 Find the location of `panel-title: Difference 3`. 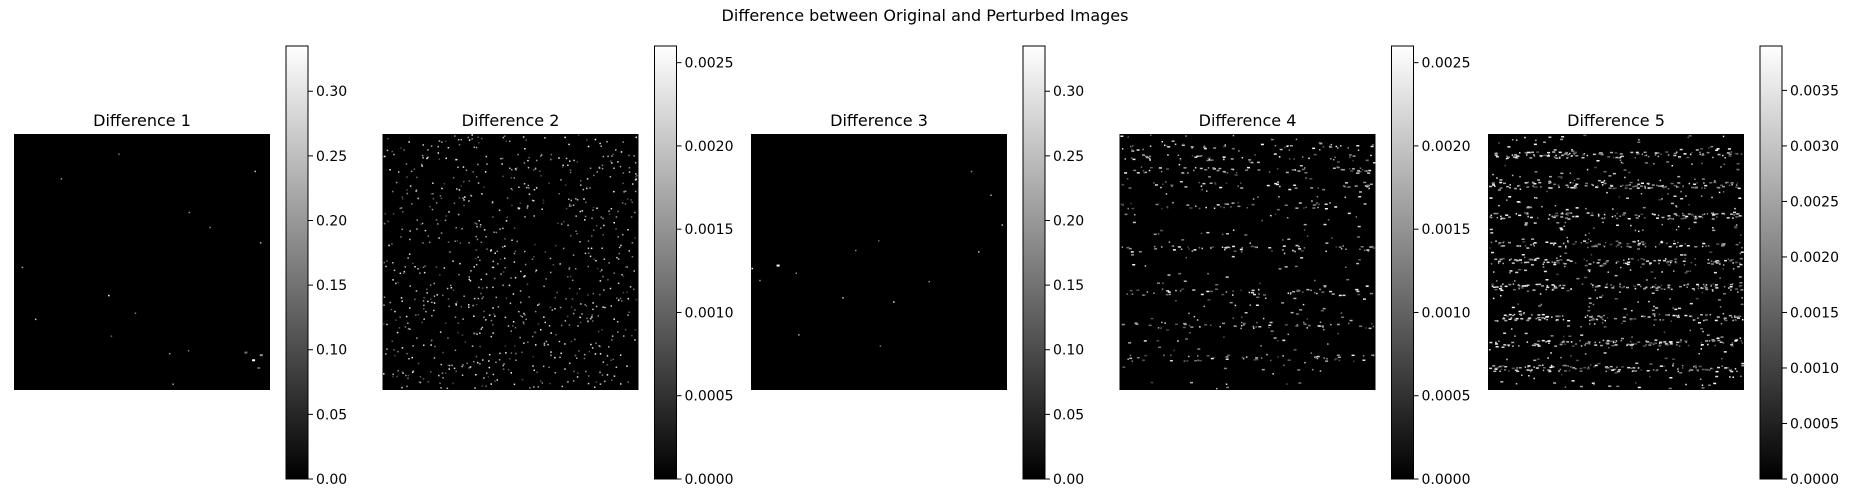

panel-title: Difference 3 is located at coordinates (879, 120).